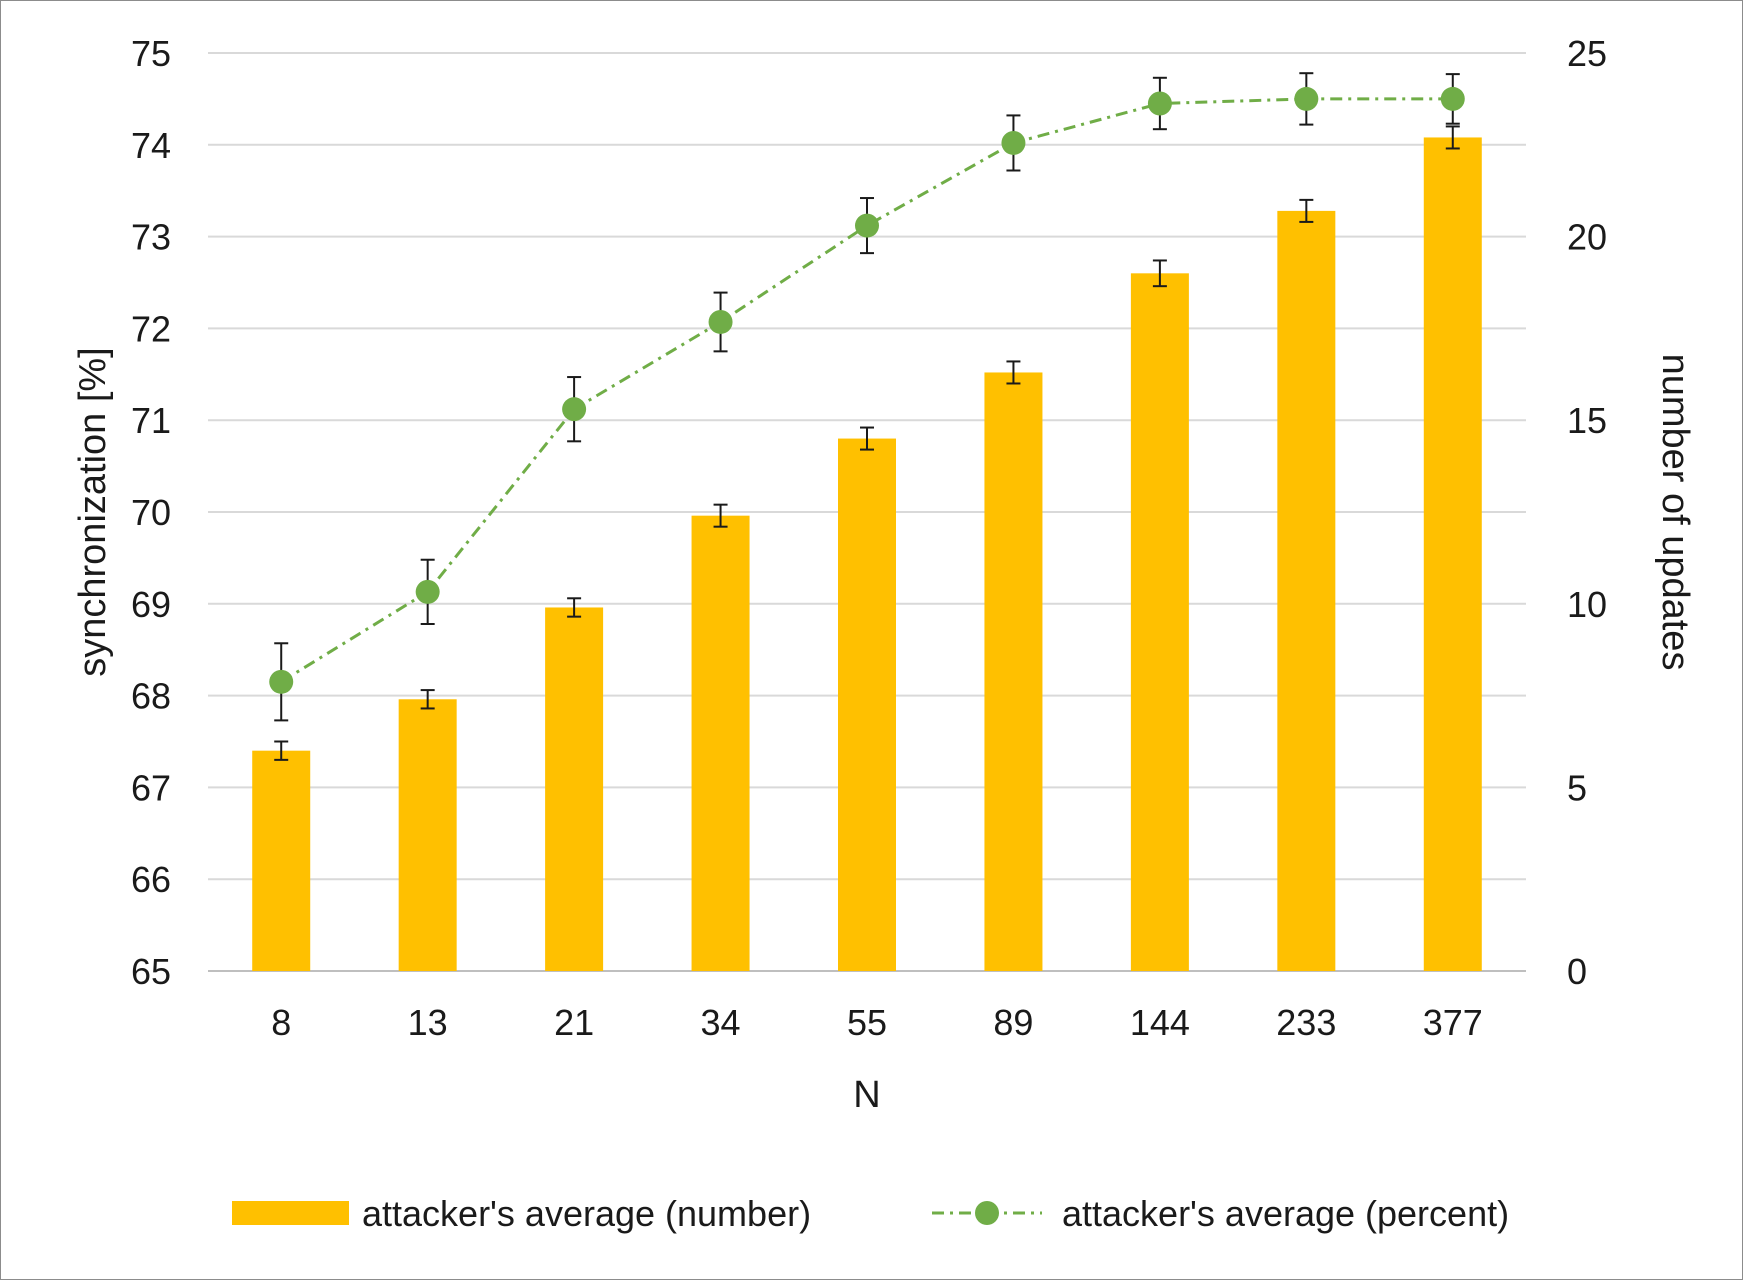  I want to click on x-axis-ticks: 8 13 21 34 55 89 144 233 377, so click(877, 1022).